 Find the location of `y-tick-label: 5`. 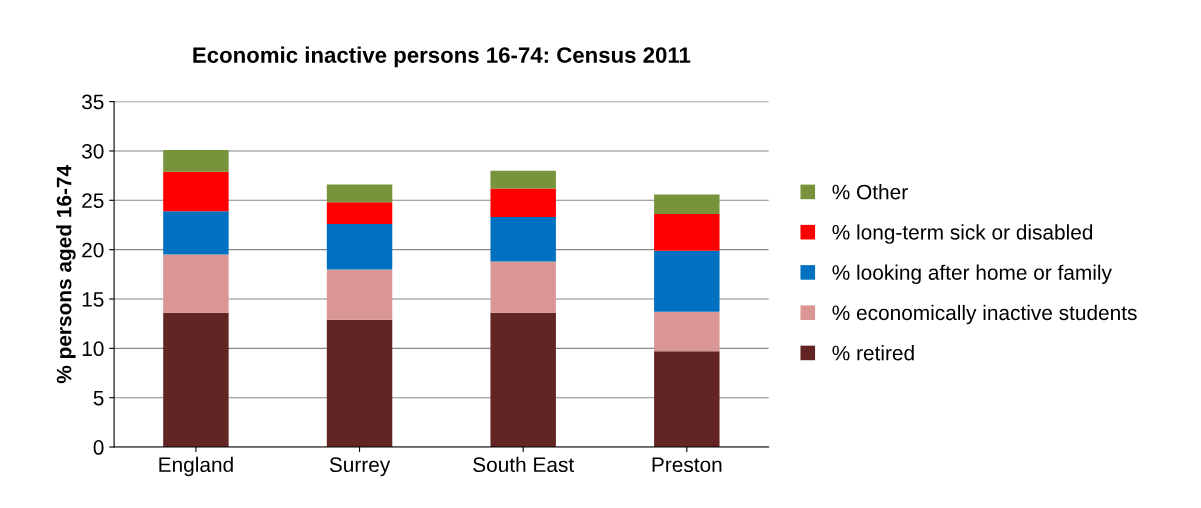

y-tick-label: 5 is located at coordinates (98, 398).